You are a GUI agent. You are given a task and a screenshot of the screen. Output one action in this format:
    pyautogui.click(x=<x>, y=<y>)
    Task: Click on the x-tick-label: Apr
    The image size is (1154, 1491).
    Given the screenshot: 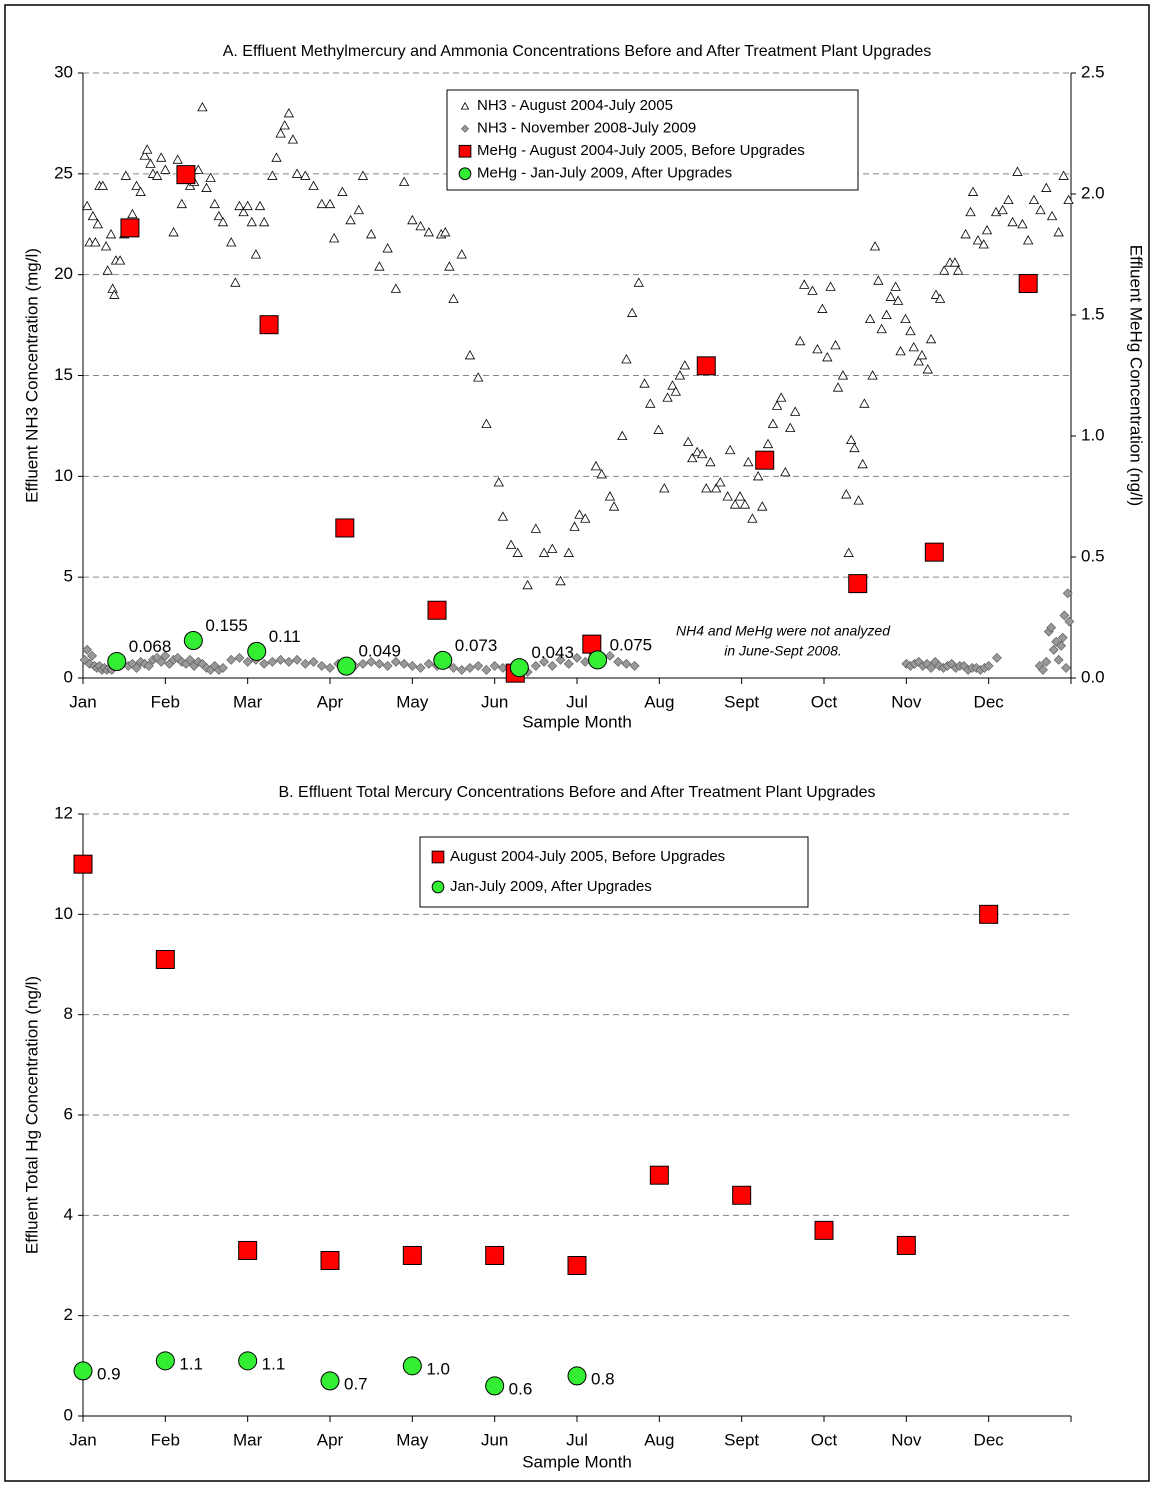 What is the action you would take?
    pyautogui.click(x=330, y=1439)
    